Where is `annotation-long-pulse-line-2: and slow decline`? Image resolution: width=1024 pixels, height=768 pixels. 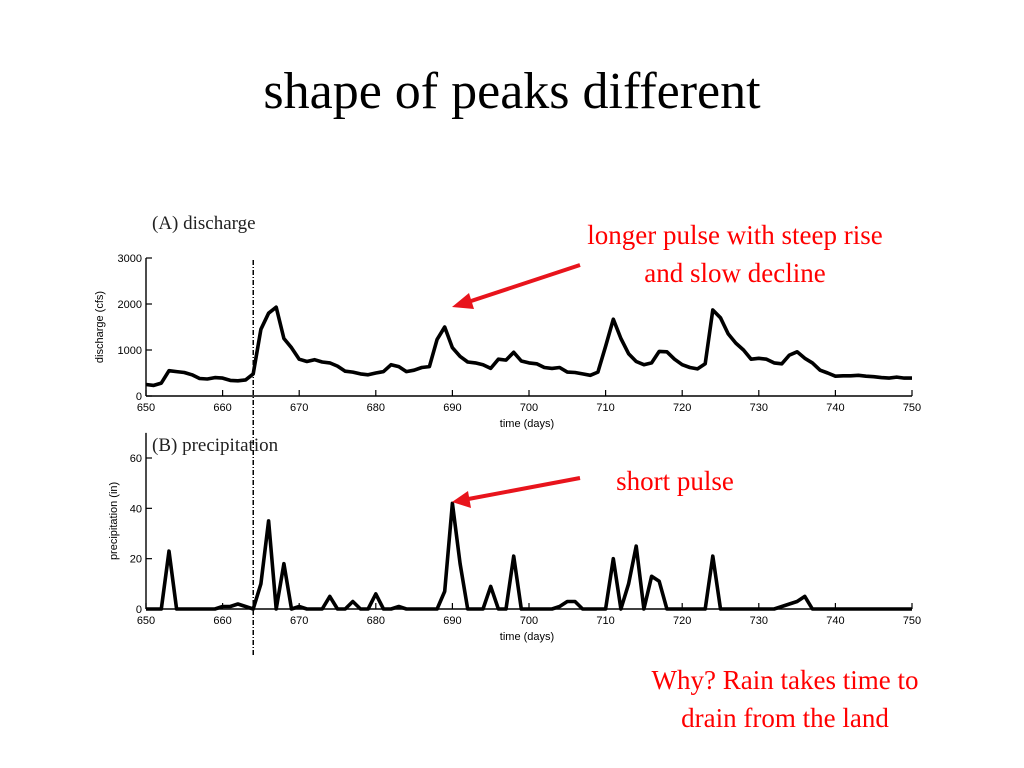 annotation-long-pulse-line-2: and slow decline is located at coordinates (735, 273).